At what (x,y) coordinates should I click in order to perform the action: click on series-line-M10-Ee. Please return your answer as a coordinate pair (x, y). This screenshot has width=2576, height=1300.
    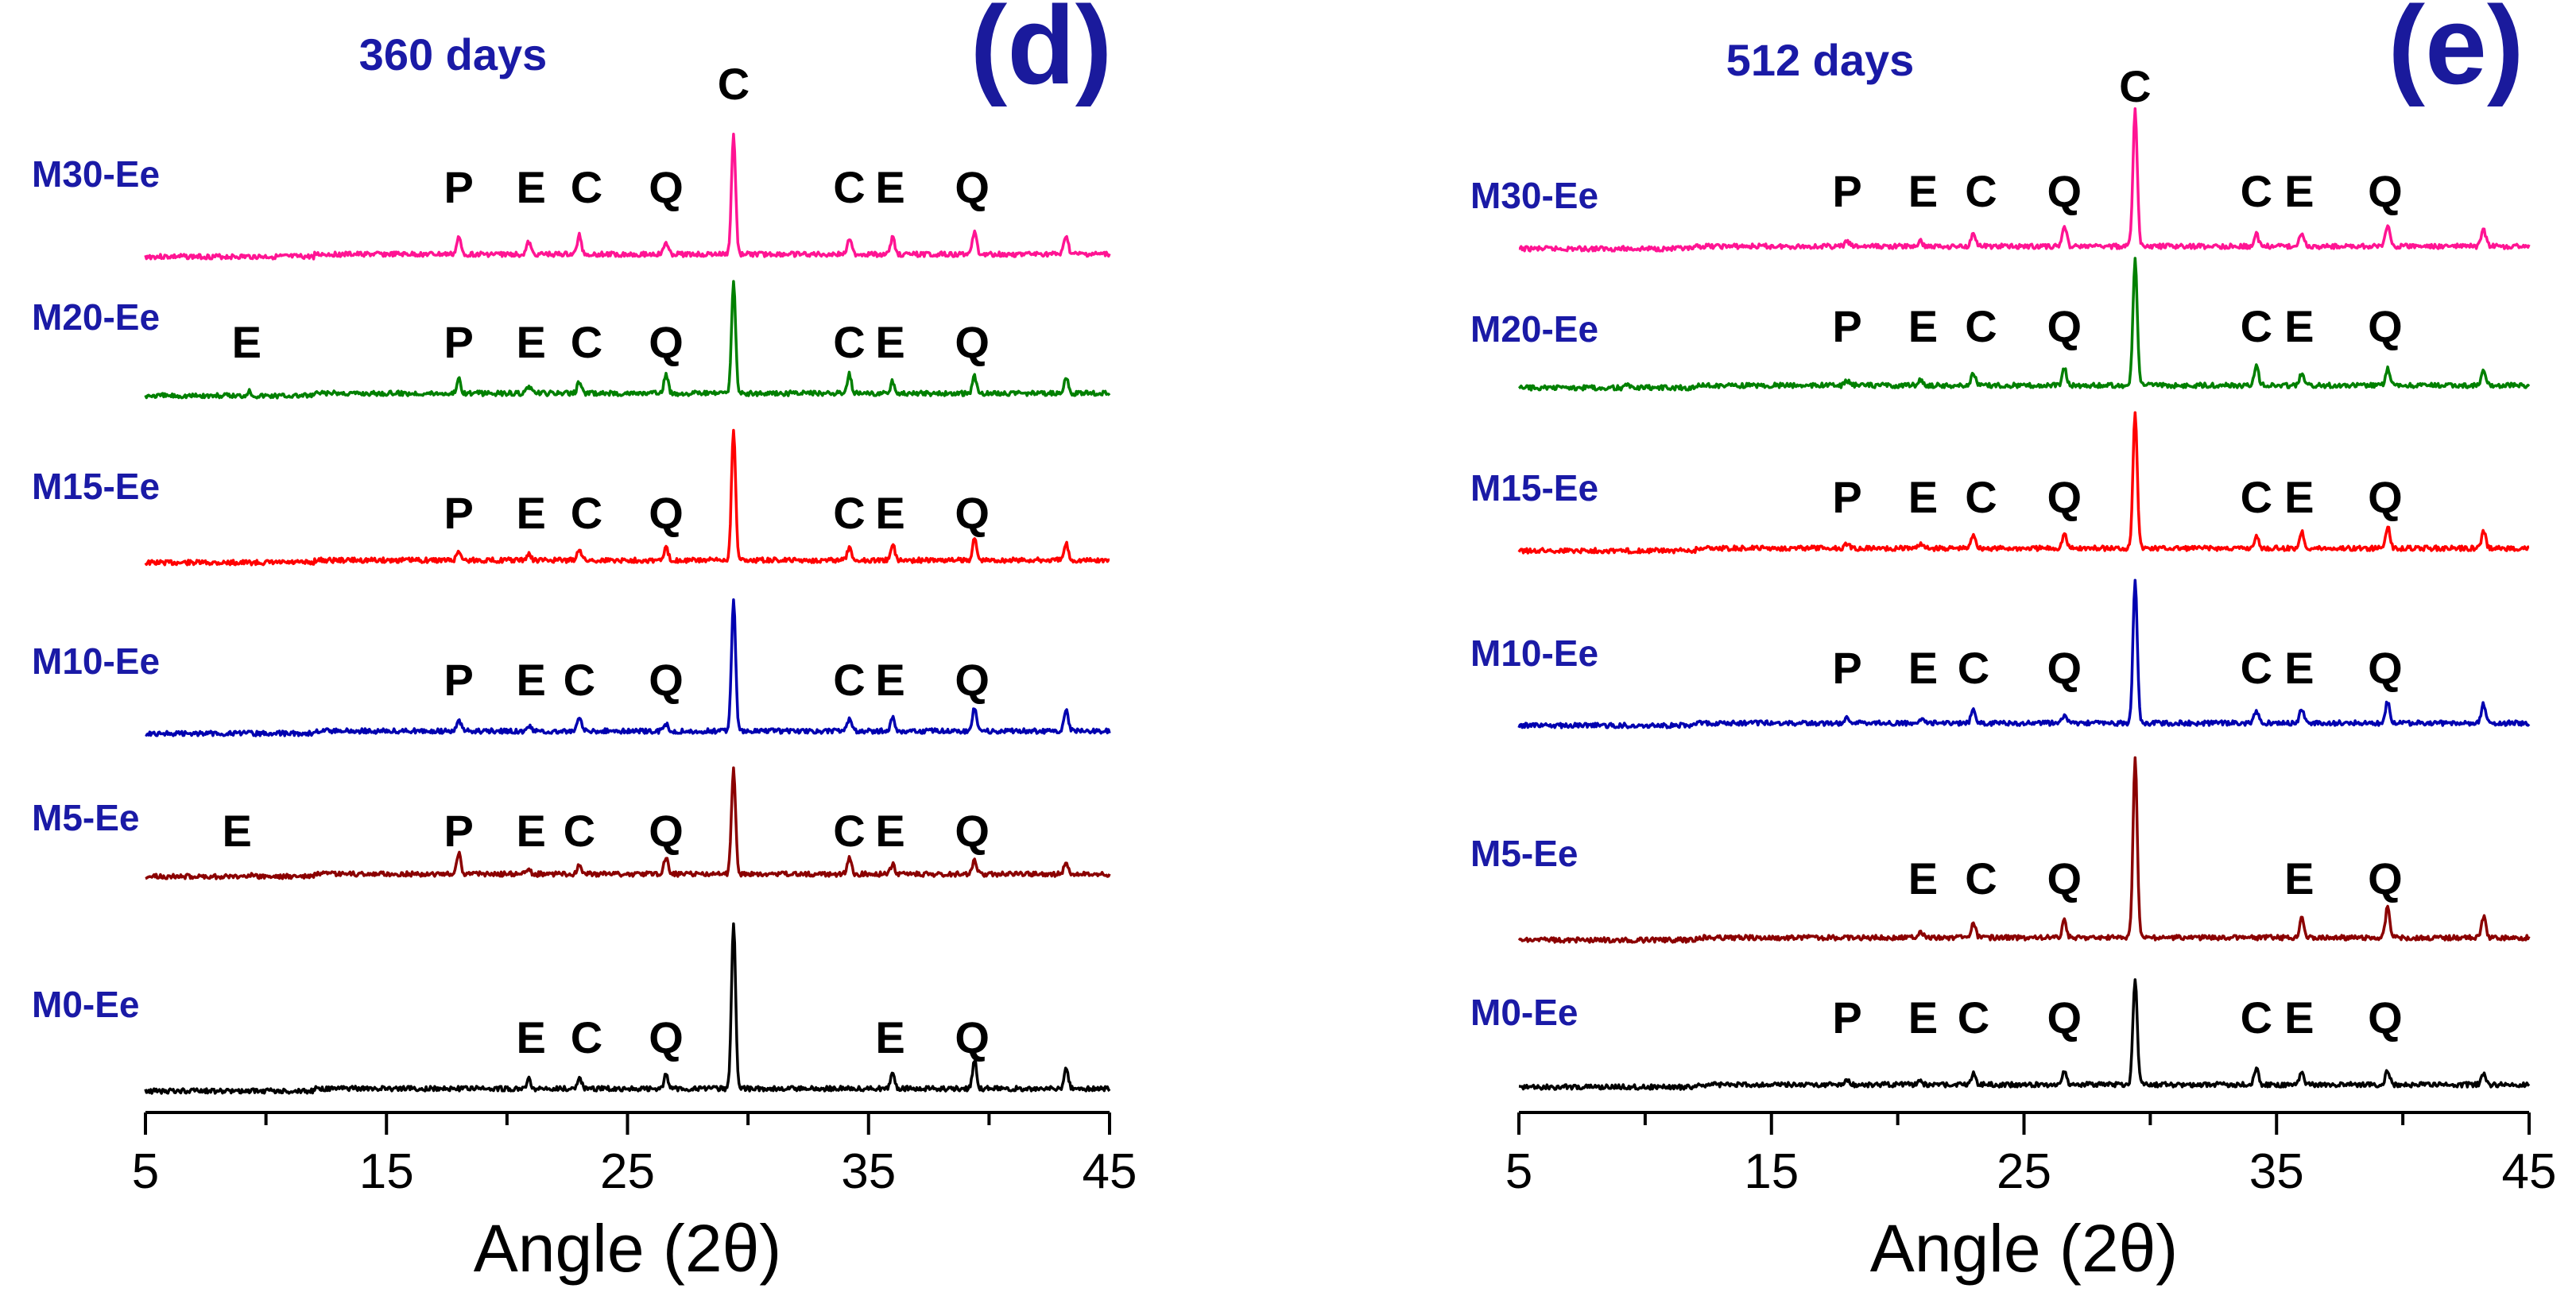
    Looking at the image, I should click on (628, 667).